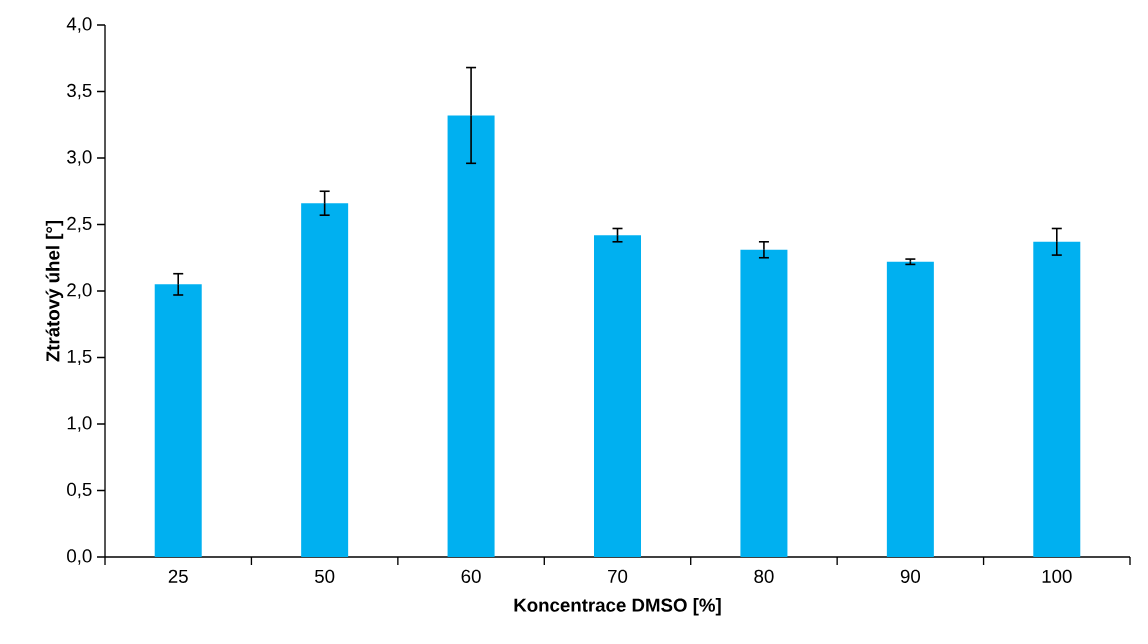 This screenshot has height=644, width=1148. Describe the element at coordinates (79, 224) in the screenshot. I see `y-tick-label: 2,5` at that location.